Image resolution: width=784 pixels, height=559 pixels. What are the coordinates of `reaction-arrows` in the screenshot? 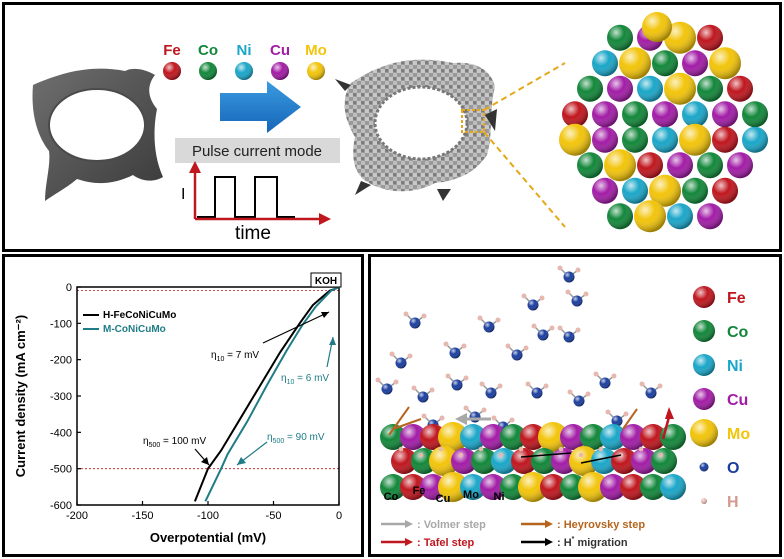 It's located at (531, 435).